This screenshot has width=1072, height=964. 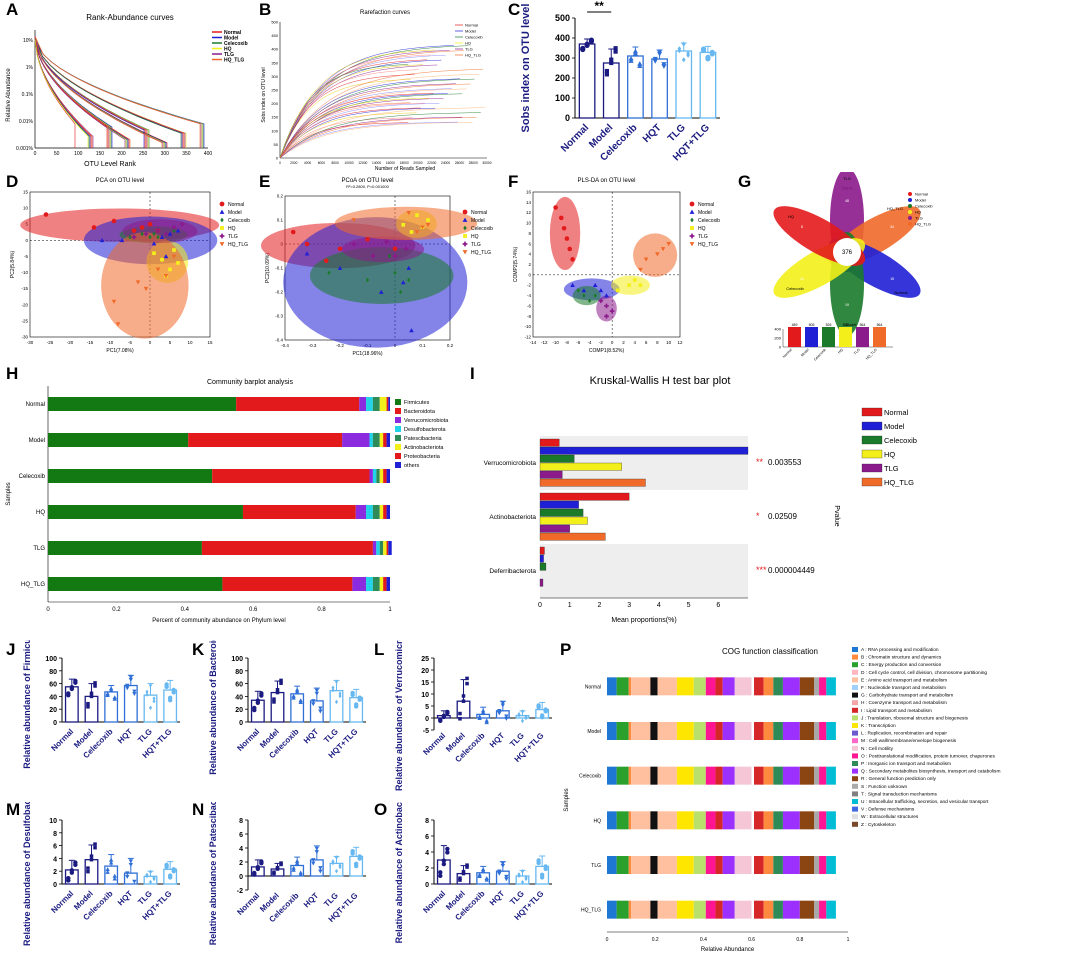 What do you see at coordinates (53, 710) in the screenshot?
I see `y-tick-label: 20` at bounding box center [53, 710].